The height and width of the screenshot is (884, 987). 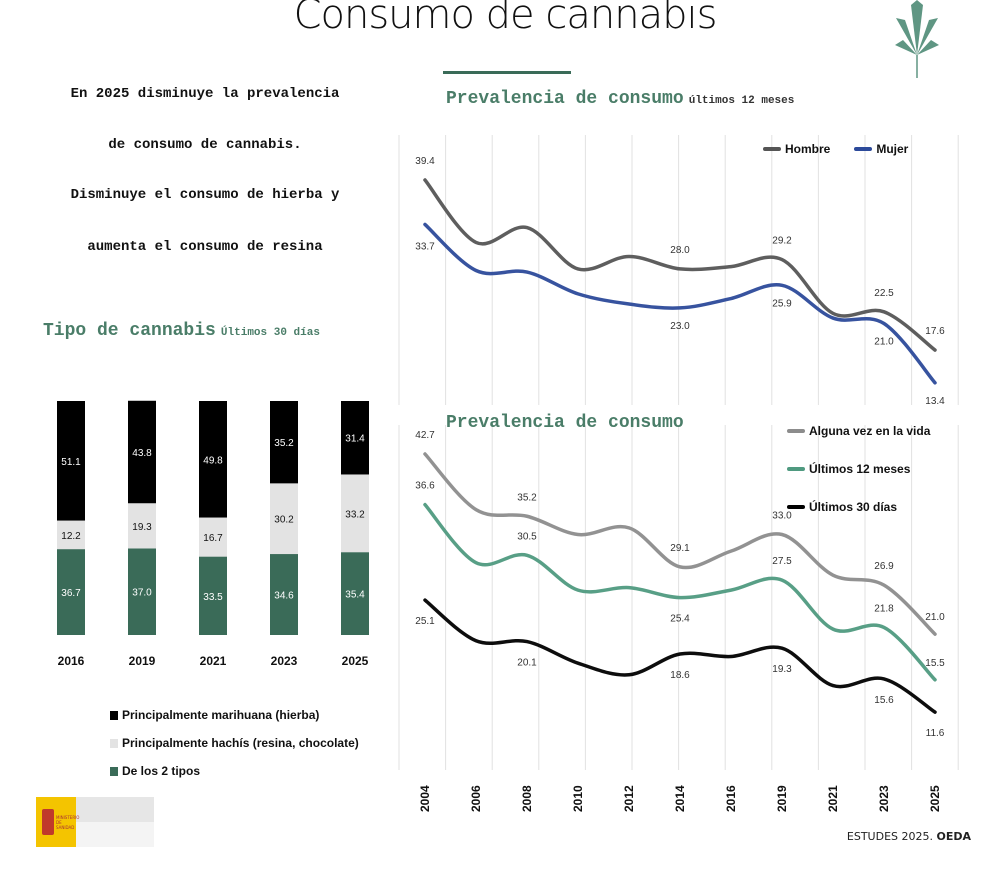 I want to click on legend-item-hombre: Hombre, so click(x=796, y=149).